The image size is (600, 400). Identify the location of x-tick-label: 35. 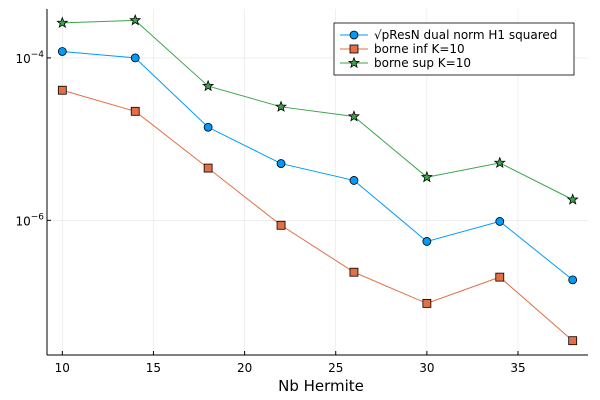
(517, 368).